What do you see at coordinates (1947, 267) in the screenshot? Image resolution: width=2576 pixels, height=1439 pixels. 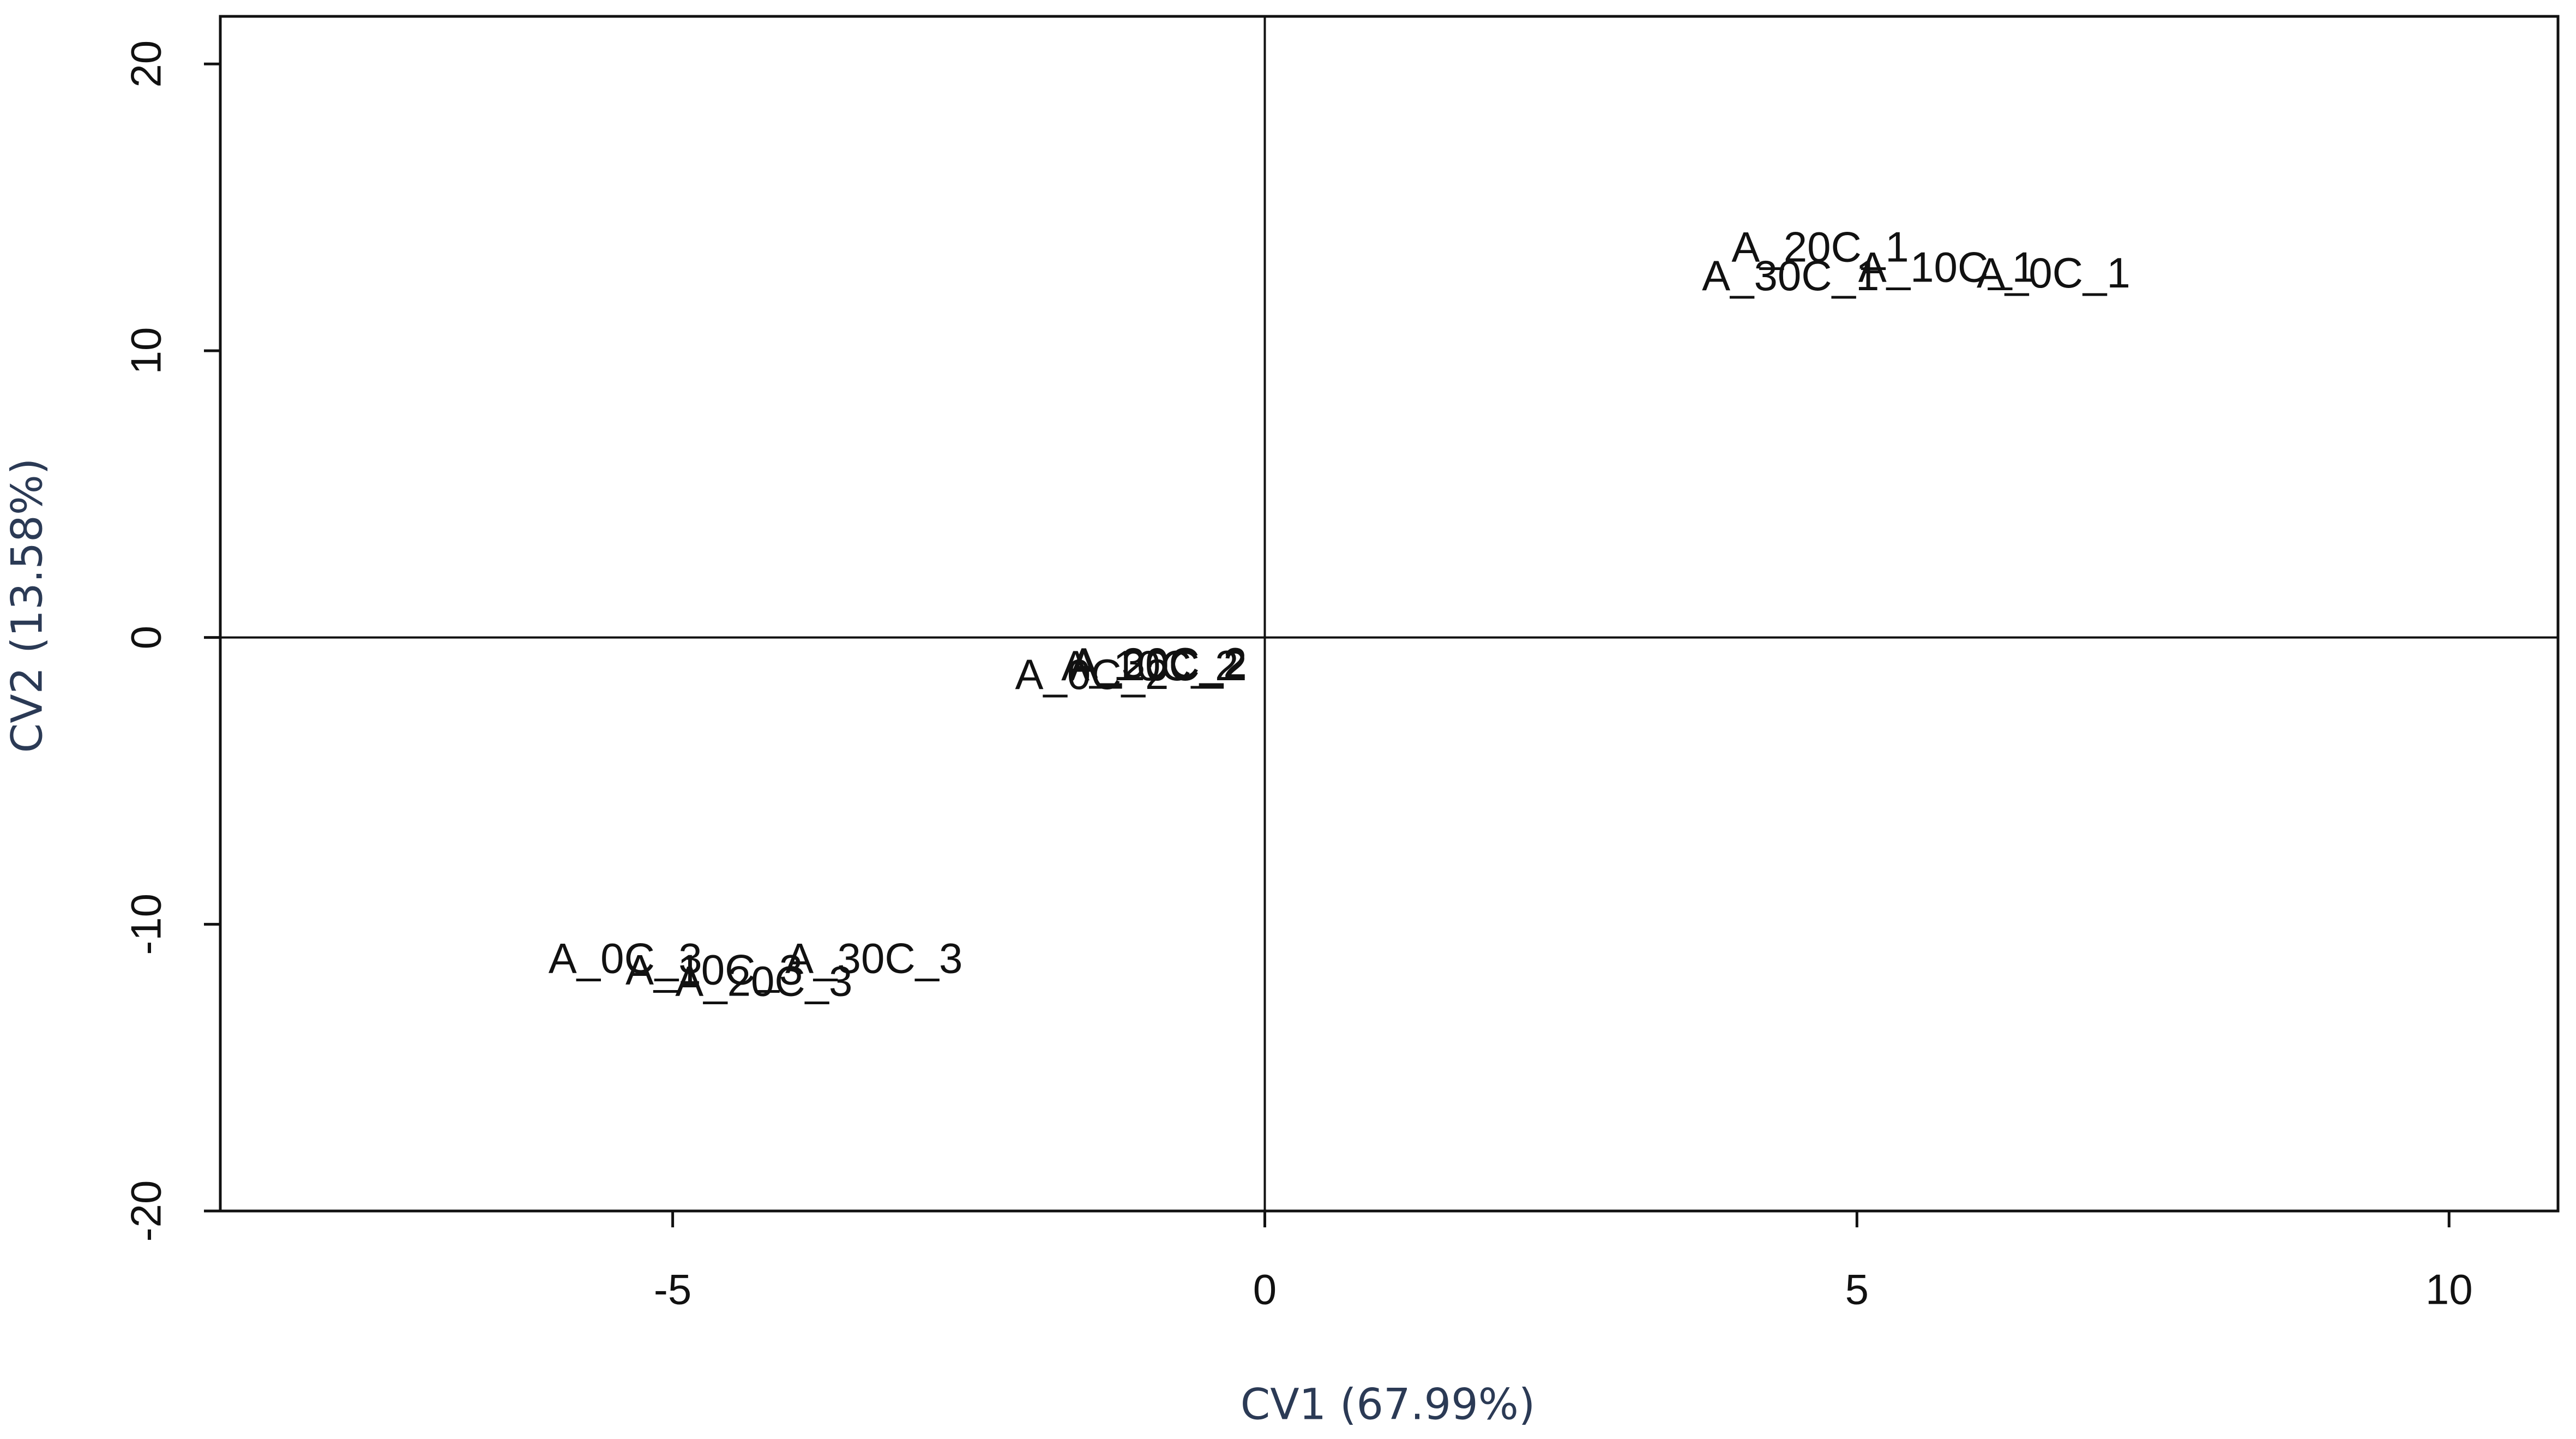 I see `point-label: A_10C_1` at bounding box center [1947, 267].